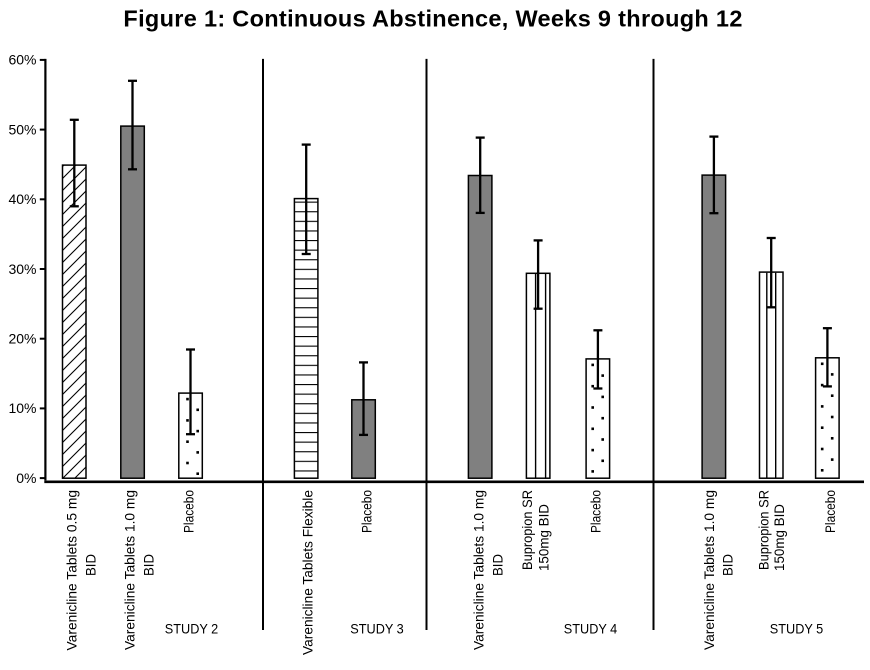  Describe the element at coordinates (26, 478) in the screenshot. I see `svg-text: 0%` at that location.